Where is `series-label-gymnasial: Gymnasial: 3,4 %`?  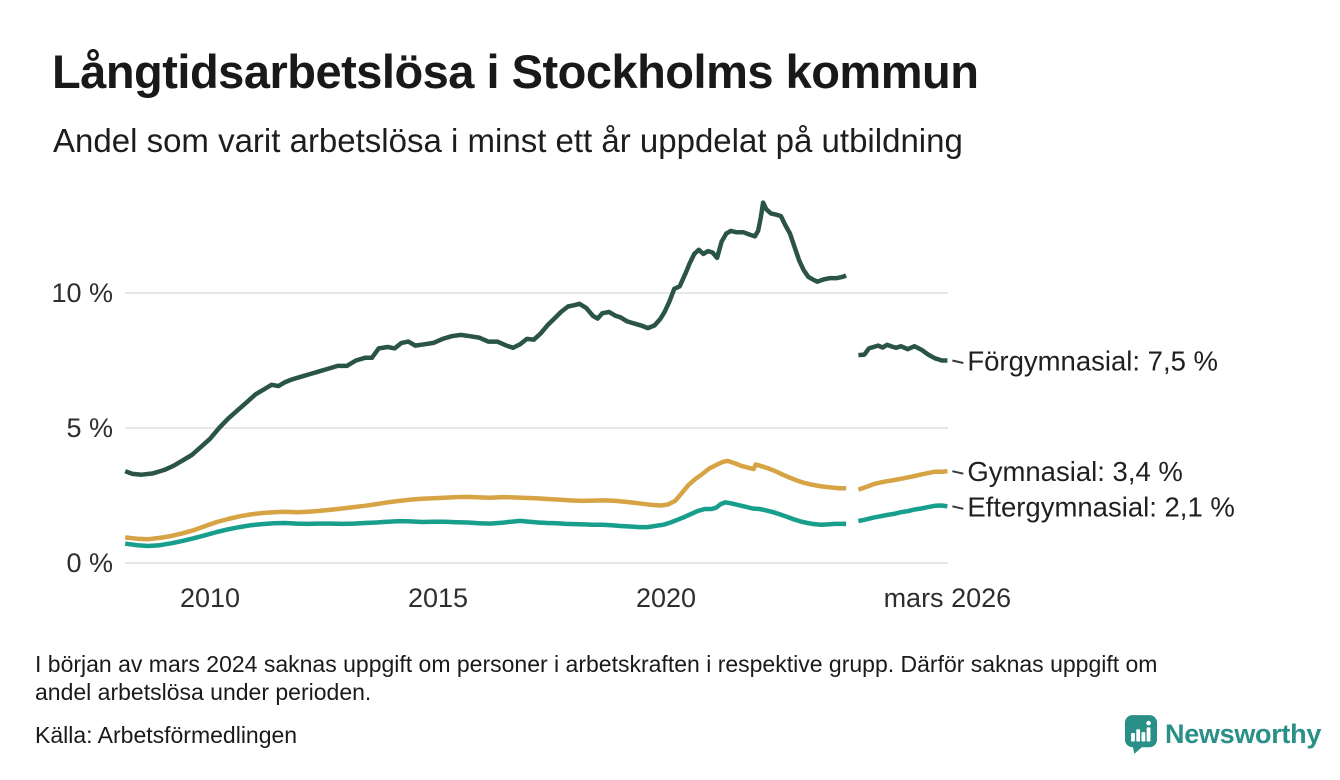
series-label-gymnasial: Gymnasial: 3,4 % is located at coordinates (1075, 471).